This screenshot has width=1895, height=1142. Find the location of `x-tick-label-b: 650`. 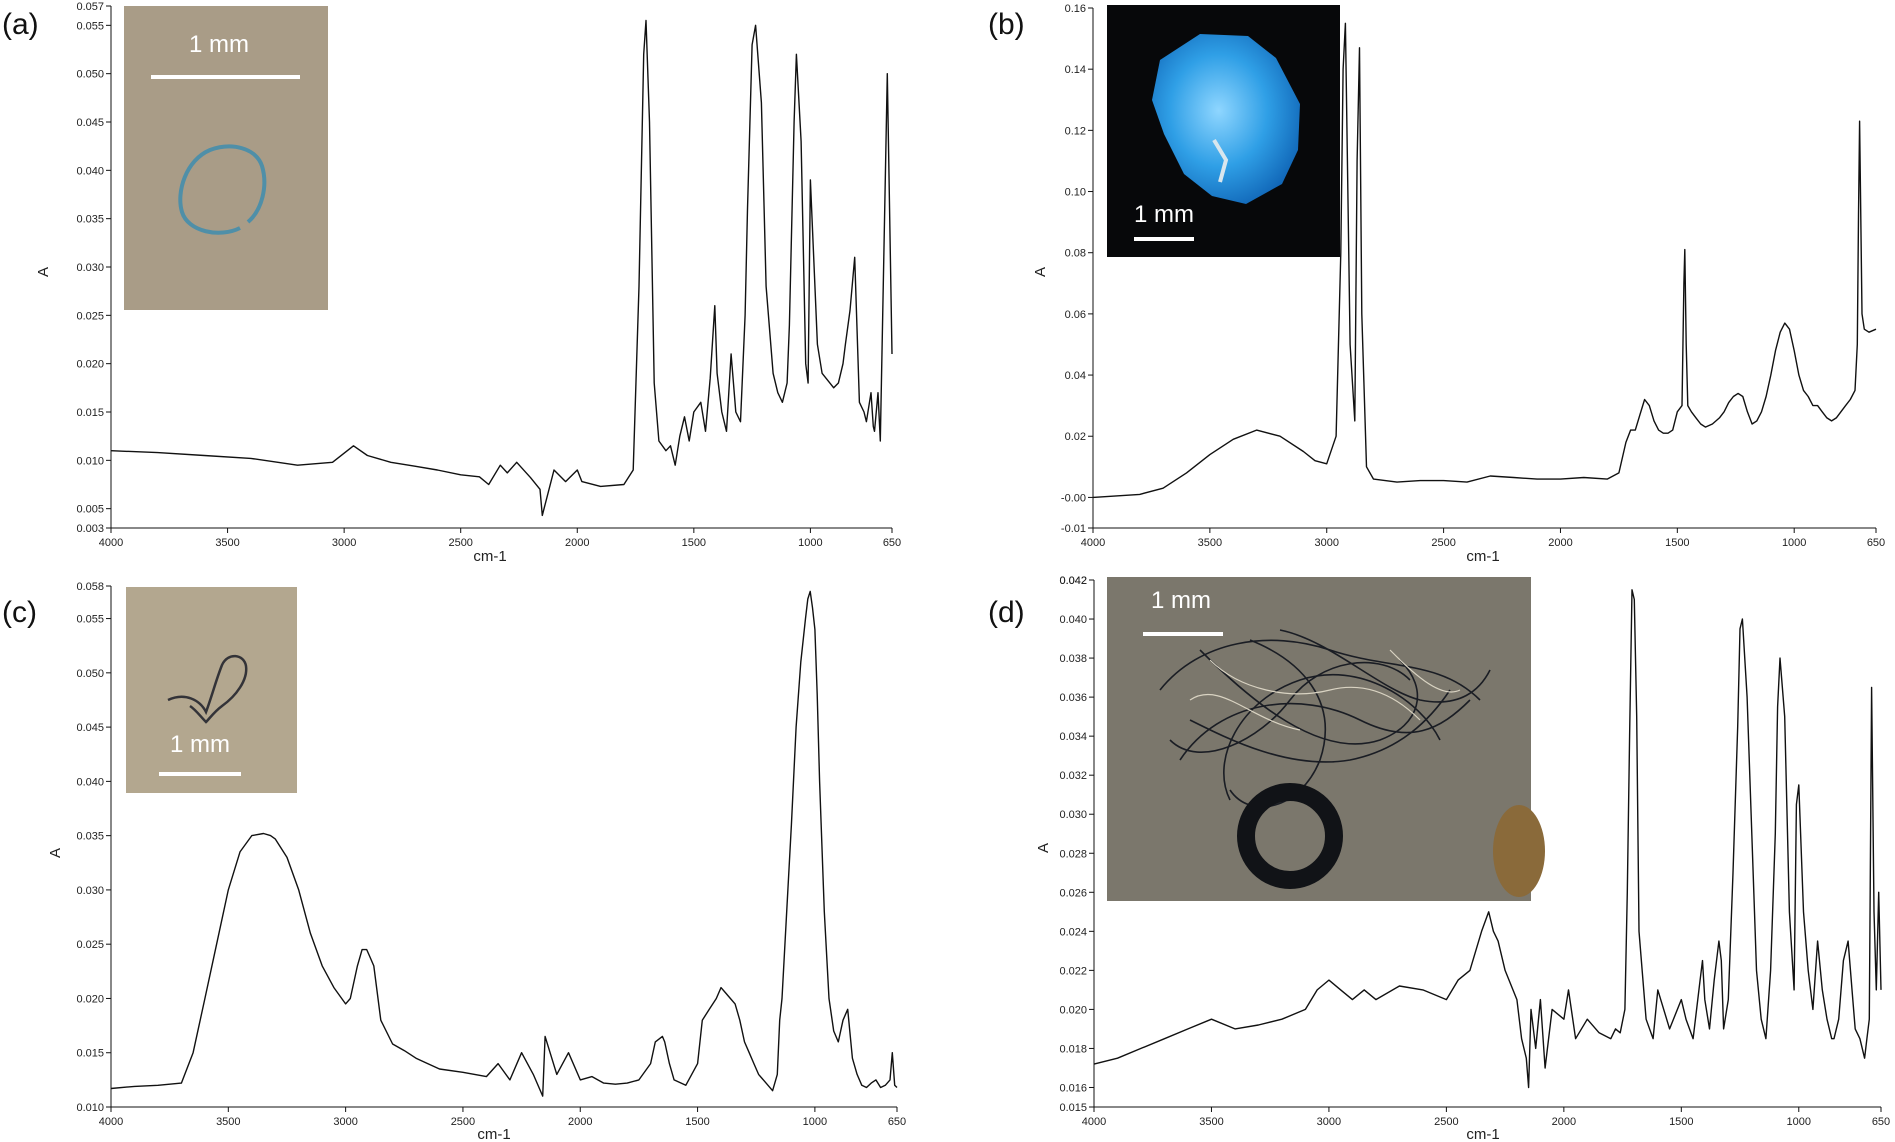

x-tick-label-b: 650 is located at coordinates (1876, 543).